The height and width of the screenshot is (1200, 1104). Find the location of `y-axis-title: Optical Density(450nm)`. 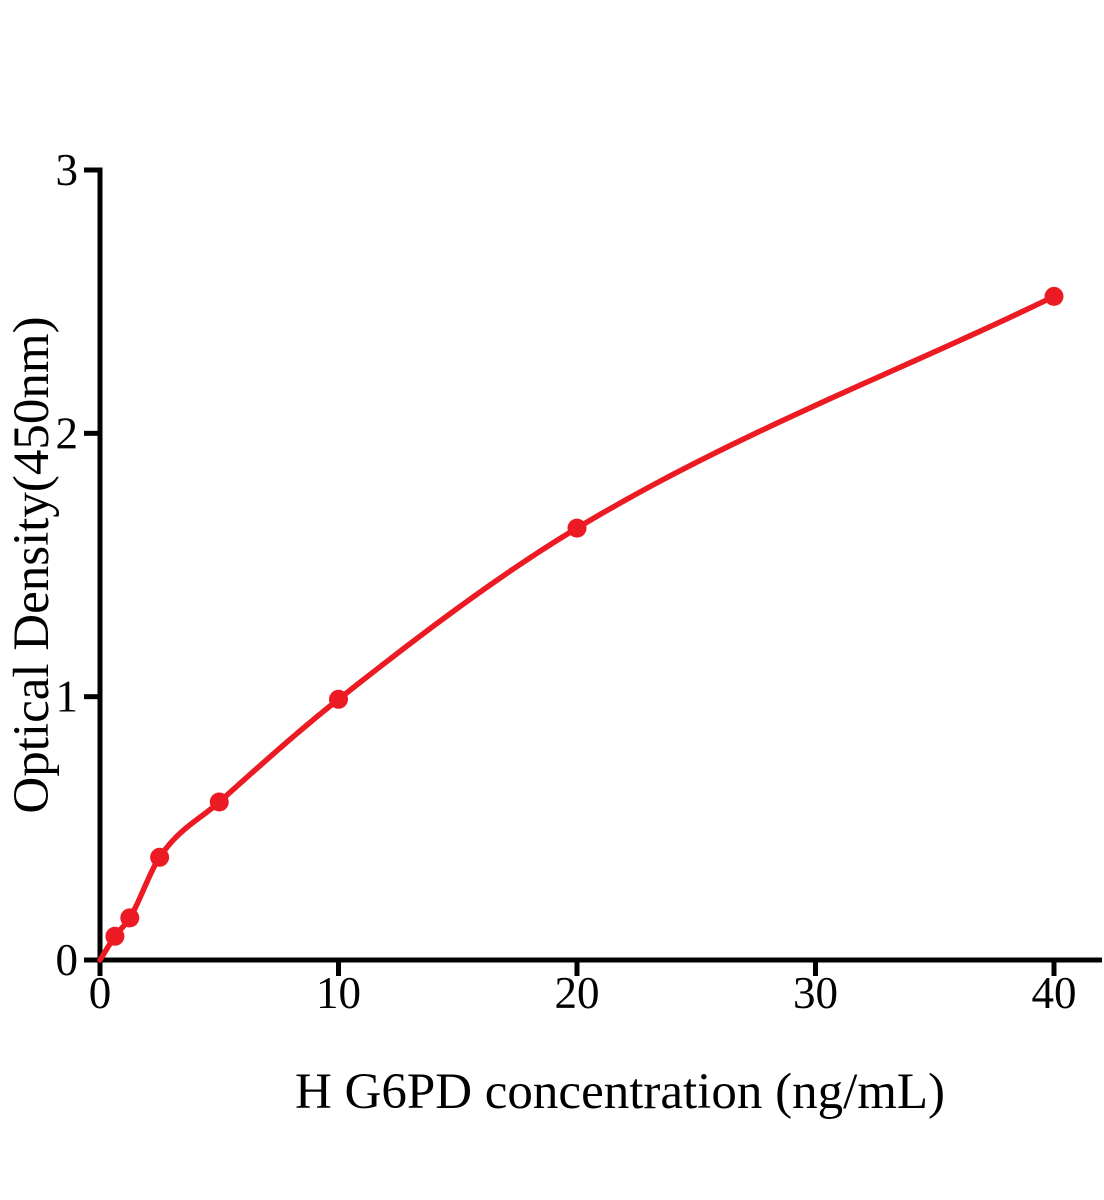

y-axis-title: Optical Density(450nm) is located at coordinates (32, 564).